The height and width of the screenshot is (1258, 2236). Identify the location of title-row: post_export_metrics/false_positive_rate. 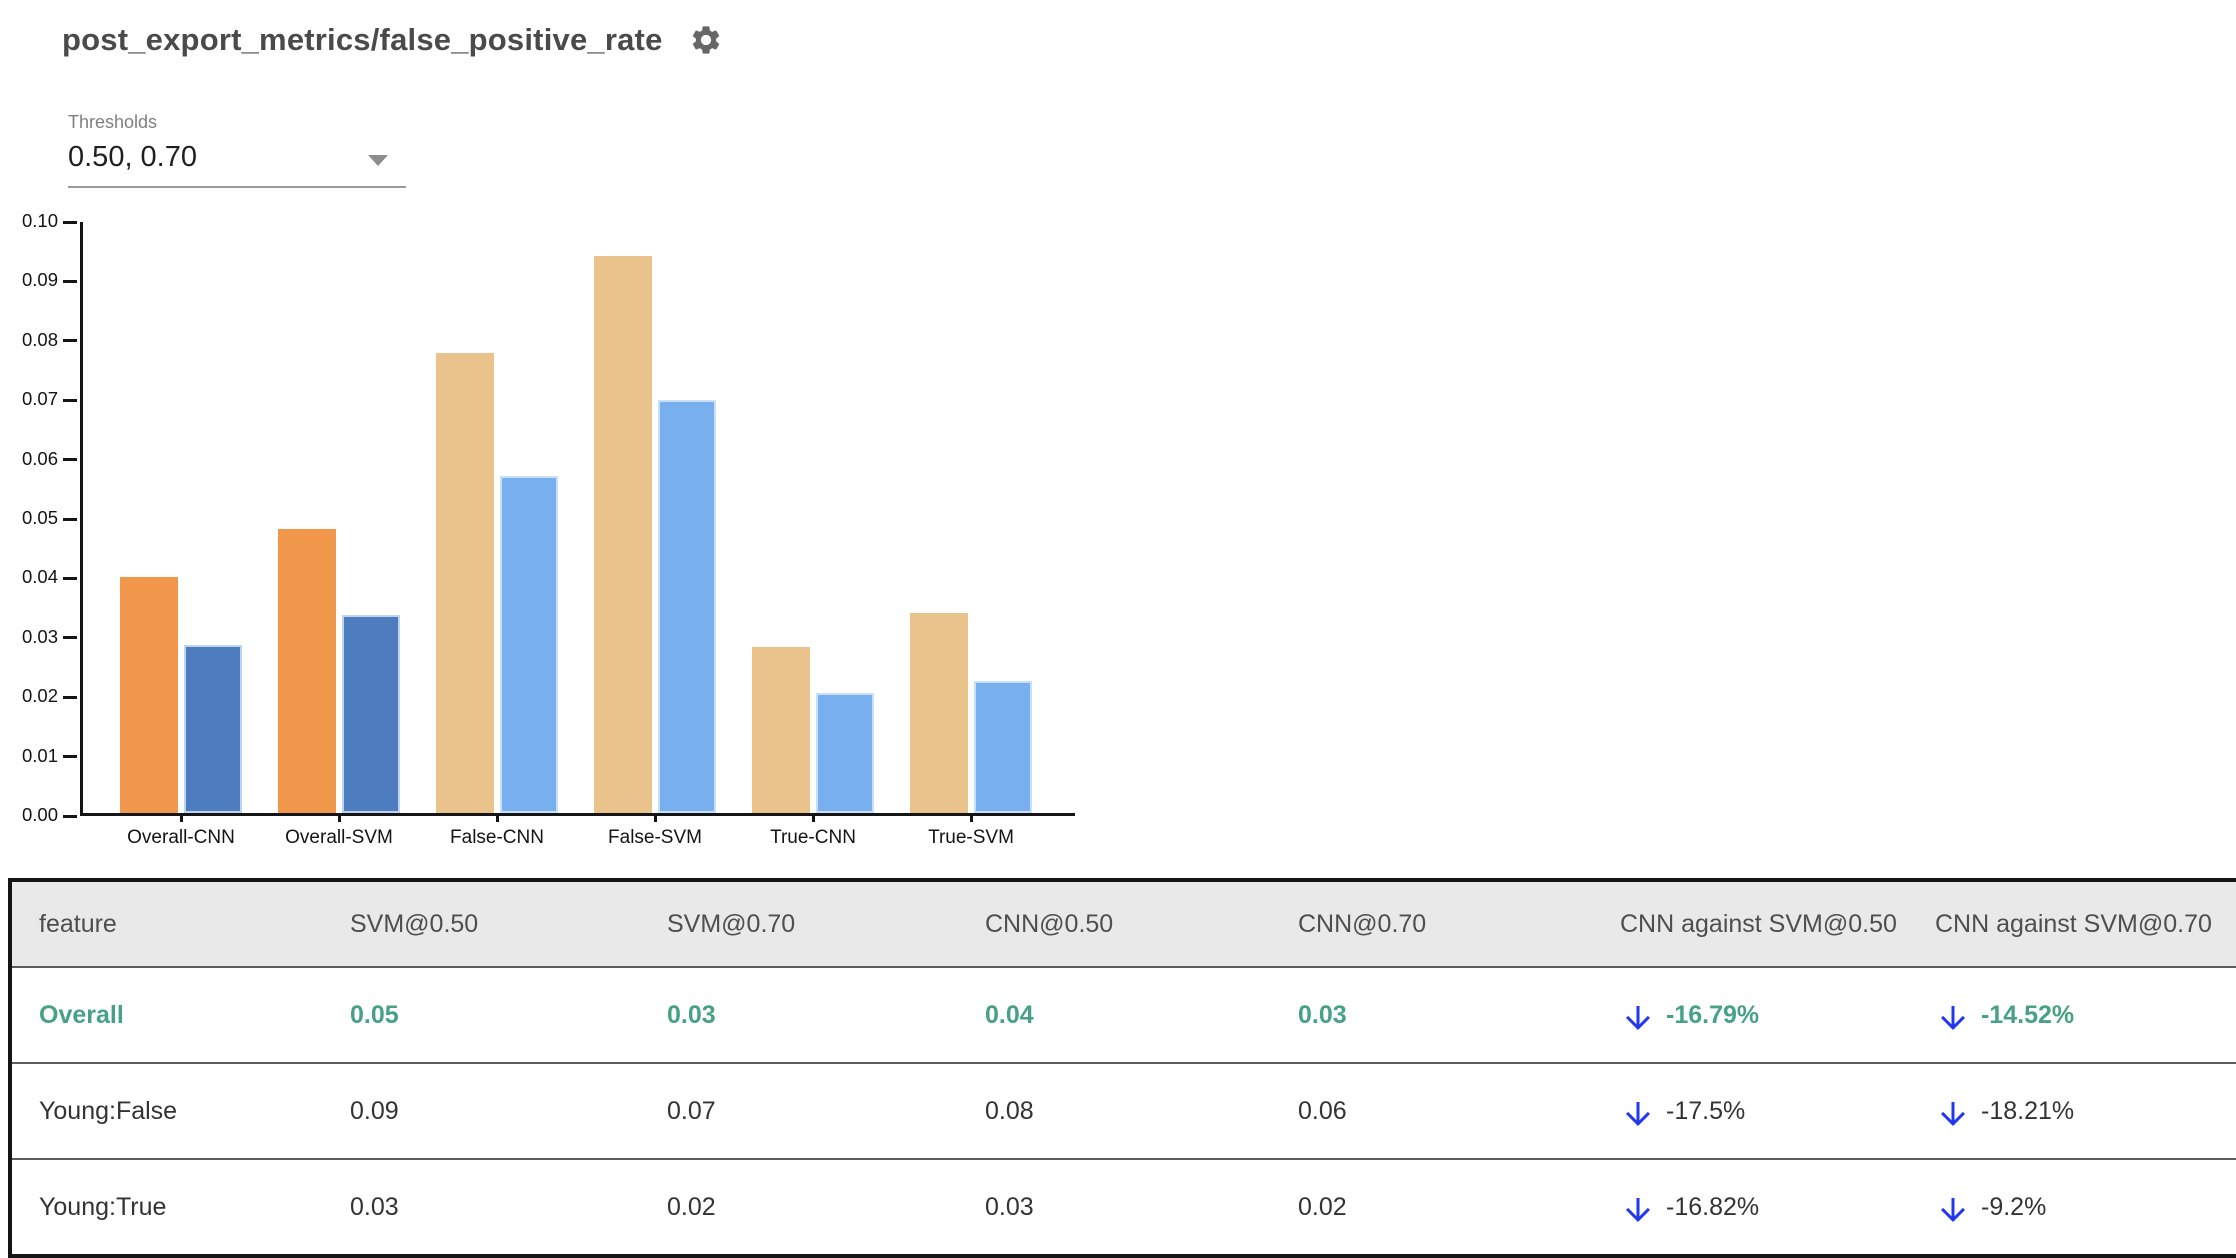
(392, 40).